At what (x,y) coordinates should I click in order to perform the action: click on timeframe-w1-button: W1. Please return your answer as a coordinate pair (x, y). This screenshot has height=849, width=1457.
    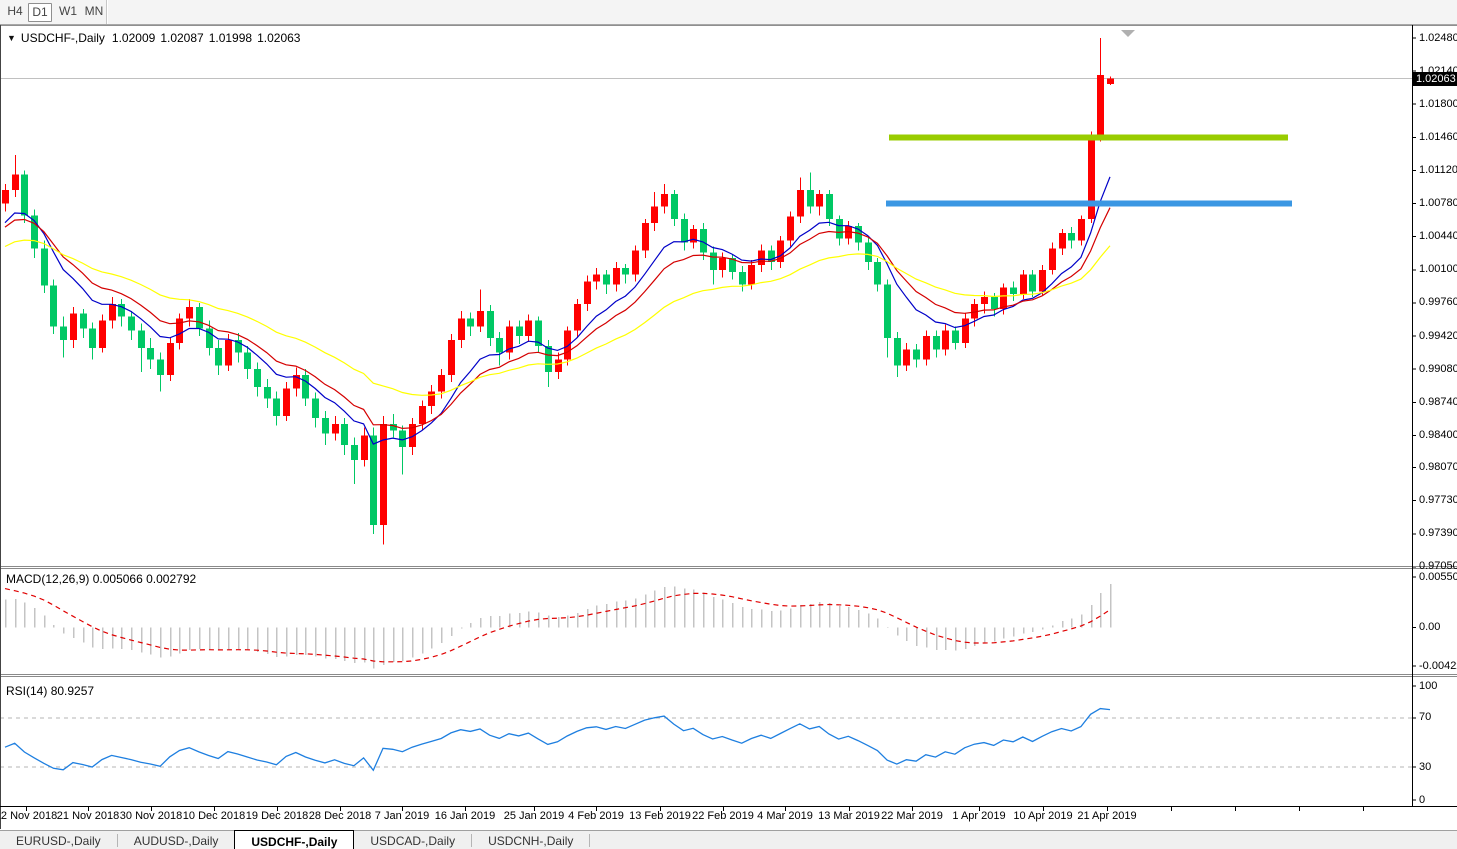
    Looking at the image, I should click on (68, 11).